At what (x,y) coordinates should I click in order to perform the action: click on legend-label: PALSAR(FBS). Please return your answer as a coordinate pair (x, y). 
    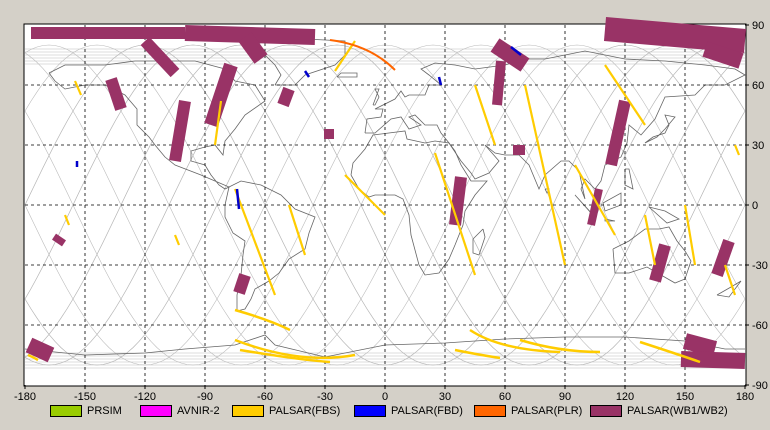
    Looking at the image, I should click on (305, 411).